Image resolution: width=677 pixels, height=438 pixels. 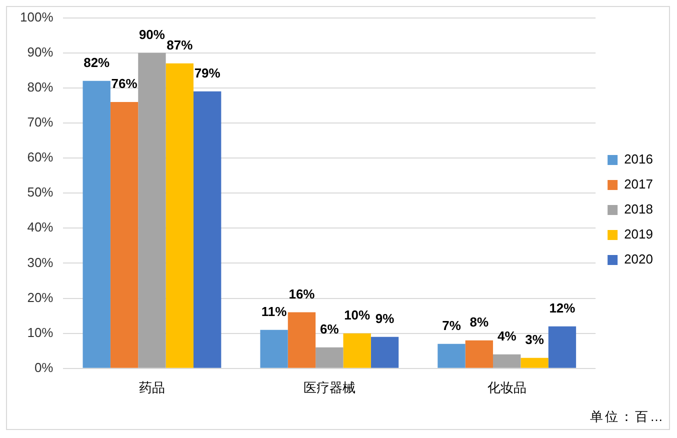 I want to click on data-label: 87%, so click(x=180, y=44).